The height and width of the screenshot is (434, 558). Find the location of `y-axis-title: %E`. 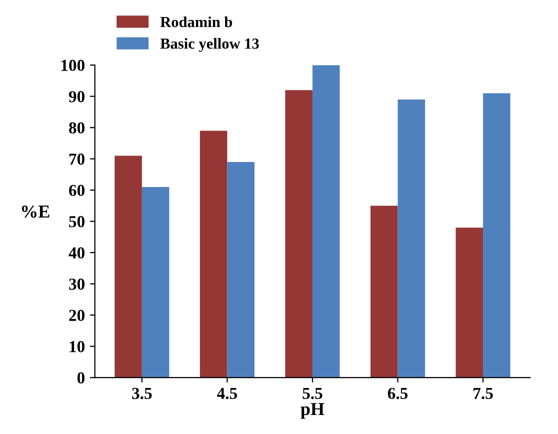

y-axis-title: %E is located at coordinates (36, 211).